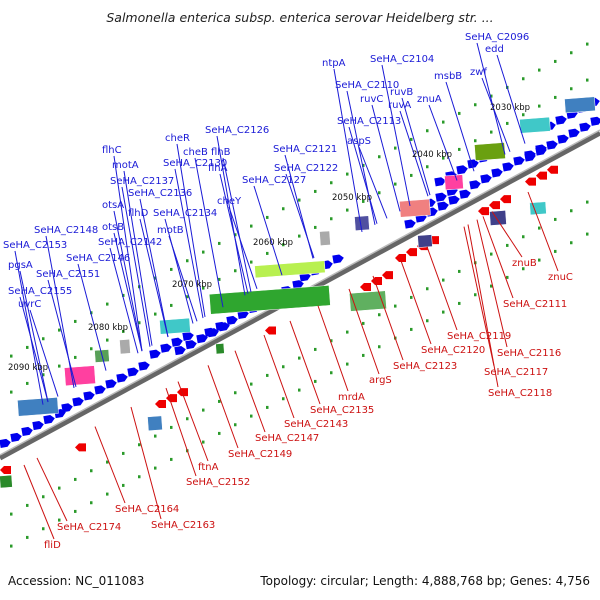 Image resolution: width=600 pixels, height=600 pixels. What do you see at coordinates (402, 59) in the screenshot?
I see `forward-gene-label: SeHA_C2104` at bounding box center [402, 59].